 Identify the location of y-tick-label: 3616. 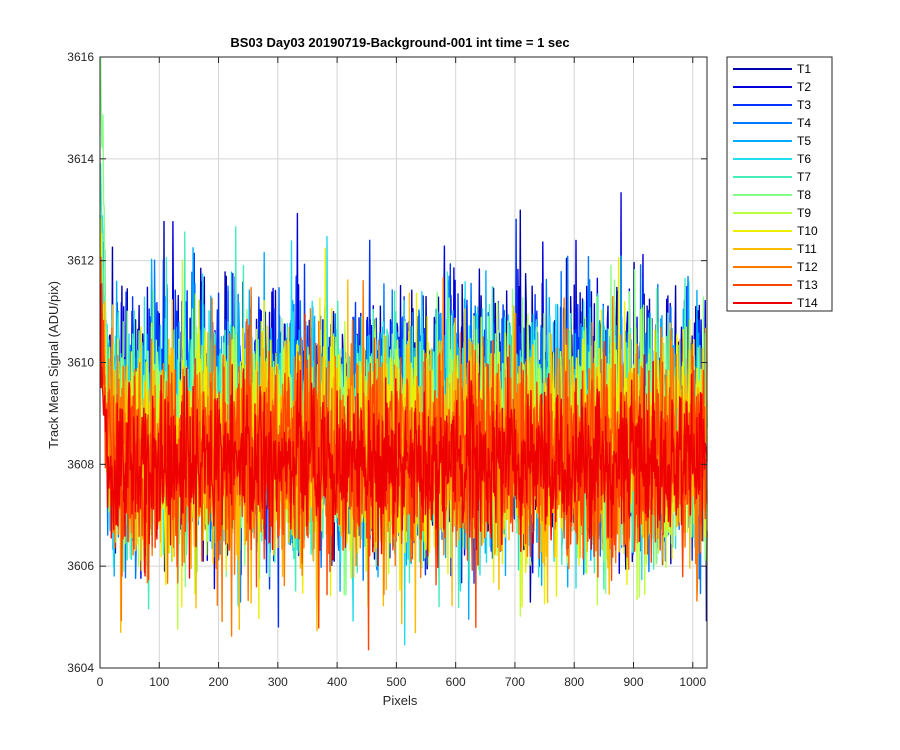
(80, 57).